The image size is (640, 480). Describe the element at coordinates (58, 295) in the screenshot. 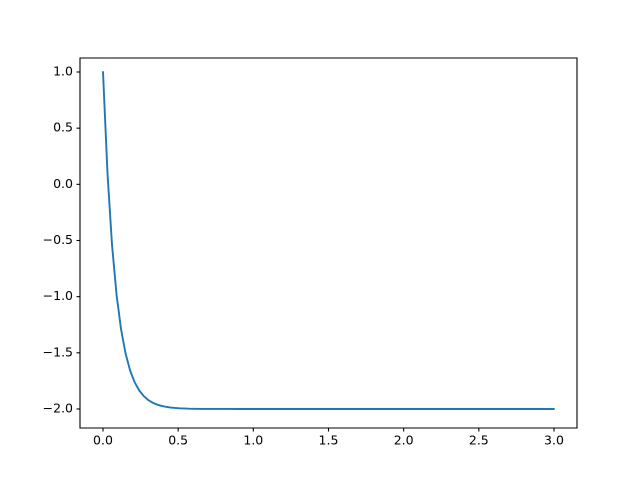

I see `y-tick-label-4: −1.0` at that location.